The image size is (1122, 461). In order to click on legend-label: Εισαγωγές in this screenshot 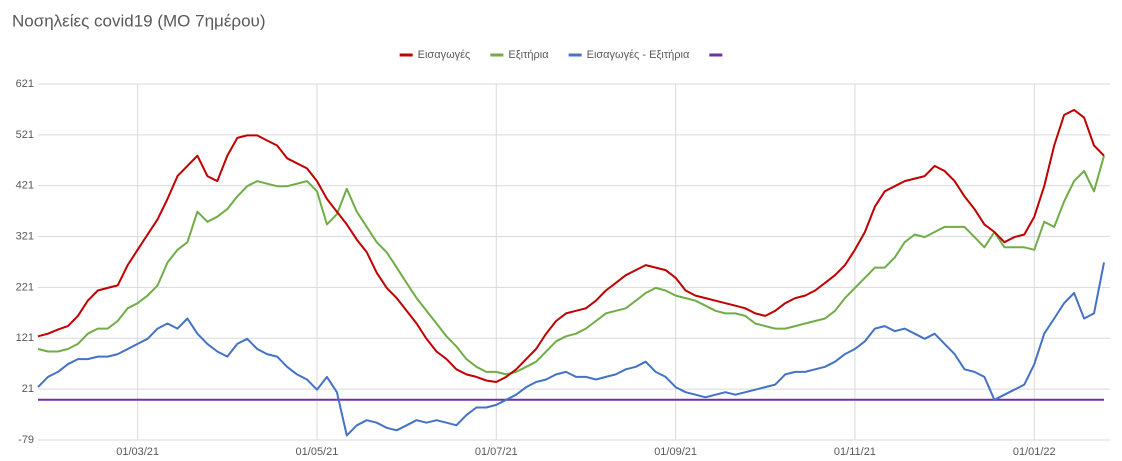, I will do `click(444, 55)`.